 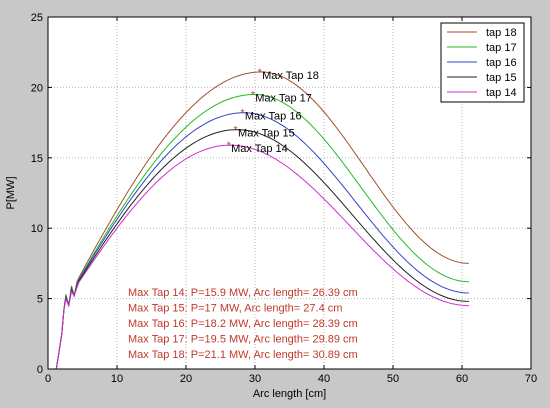 What do you see at coordinates (37, 159) in the screenshot?
I see `y-tick-label: 15` at bounding box center [37, 159].